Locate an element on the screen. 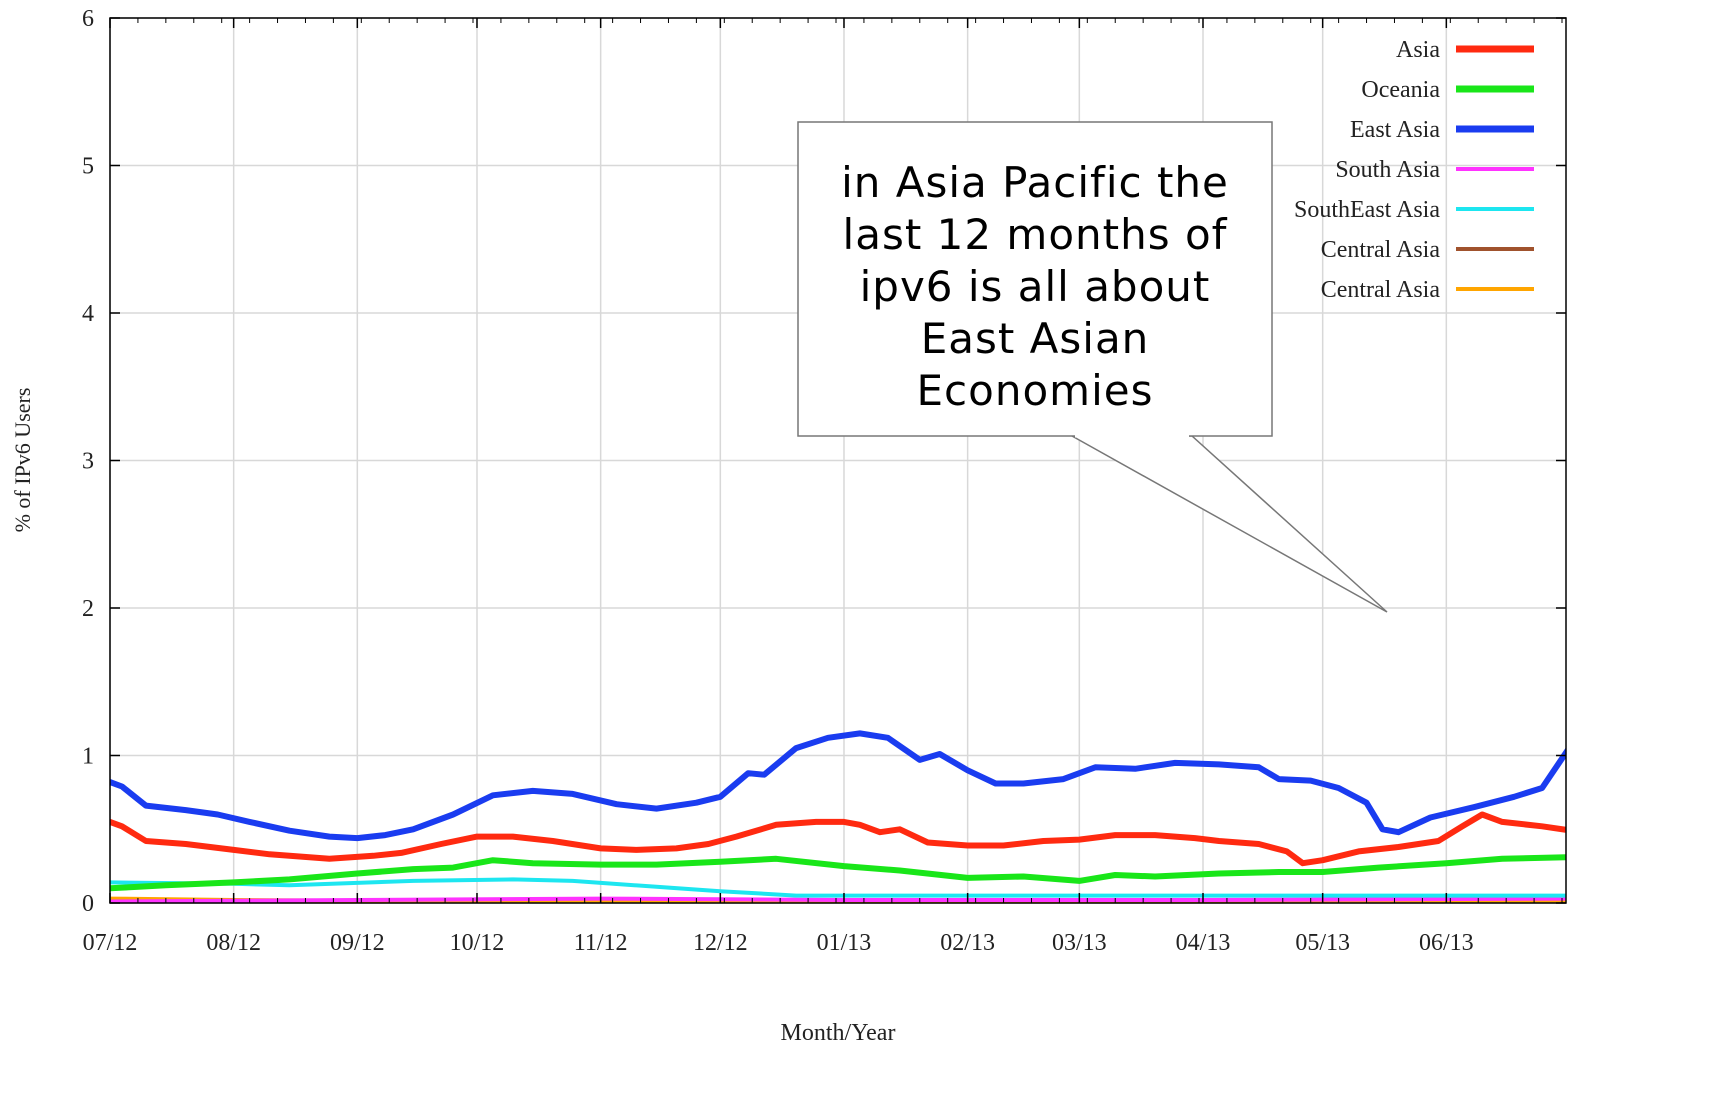 The height and width of the screenshot is (1110, 1710). series-line-oceania is located at coordinates (838, 873).